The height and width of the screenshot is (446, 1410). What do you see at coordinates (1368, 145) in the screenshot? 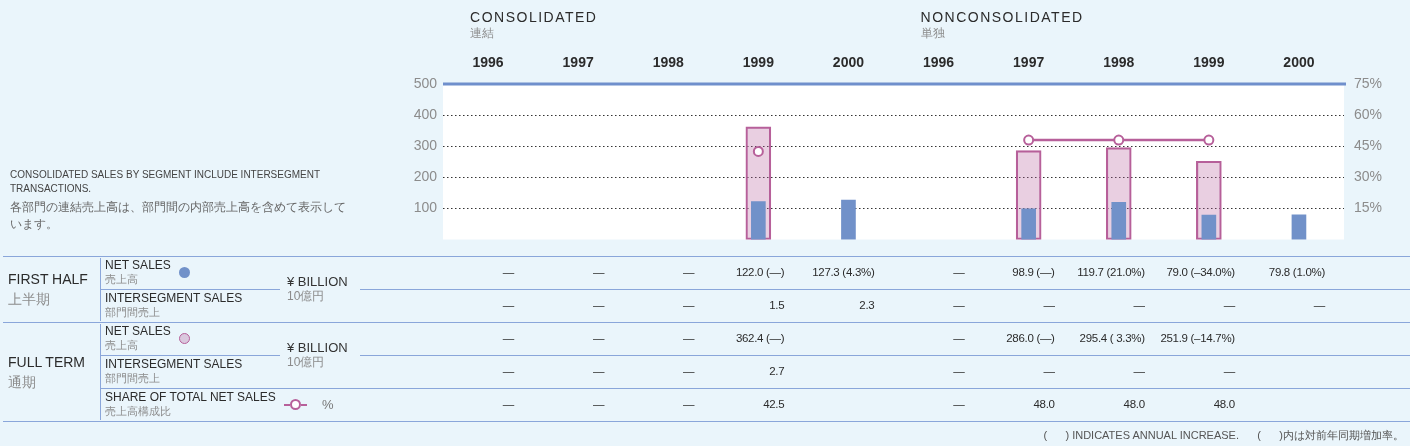
I see `y2-tick-label: 45%` at bounding box center [1368, 145].